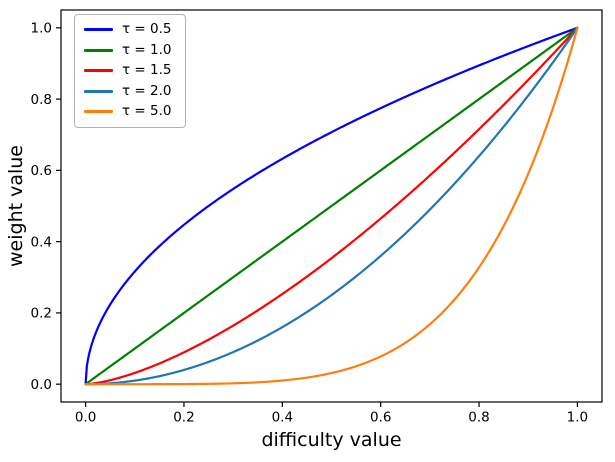  What do you see at coordinates (147, 70) in the screenshot?
I see `legend-label: τ = 1.5` at bounding box center [147, 70].